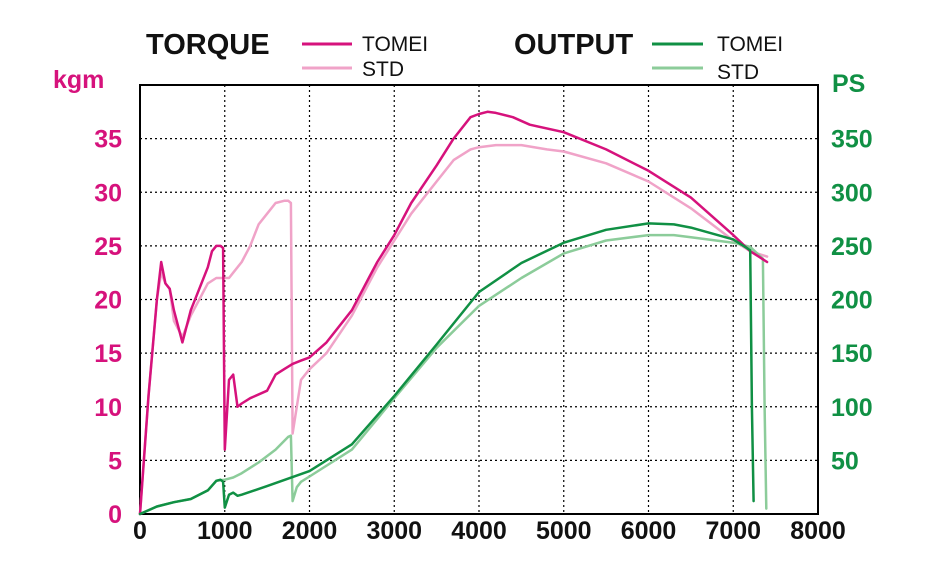  What do you see at coordinates (852, 193) in the screenshot?
I see `y-right-tick-label: 300` at bounding box center [852, 193].